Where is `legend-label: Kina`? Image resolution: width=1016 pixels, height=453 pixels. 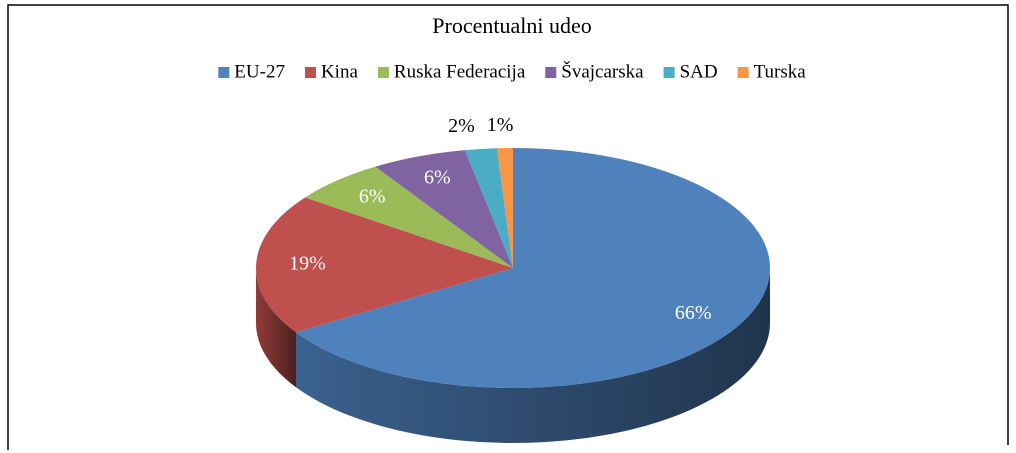
legend-label: Kina is located at coordinates (340, 71).